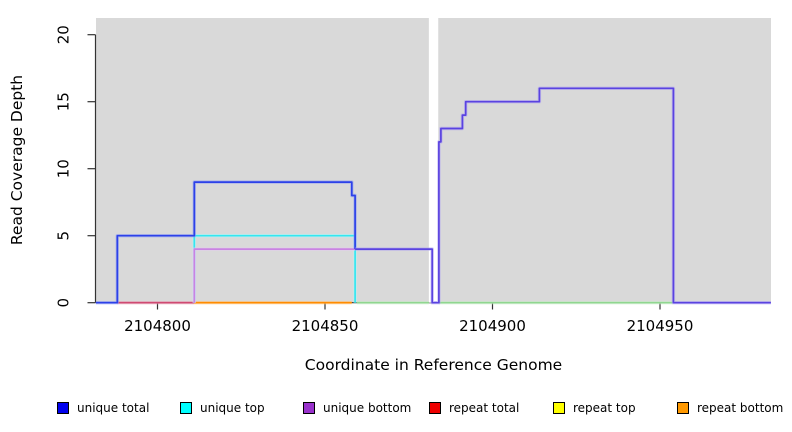 This screenshot has width=792, height=432. Describe the element at coordinates (274, 275) in the screenshot. I see `unique-bottom-line` at that location.